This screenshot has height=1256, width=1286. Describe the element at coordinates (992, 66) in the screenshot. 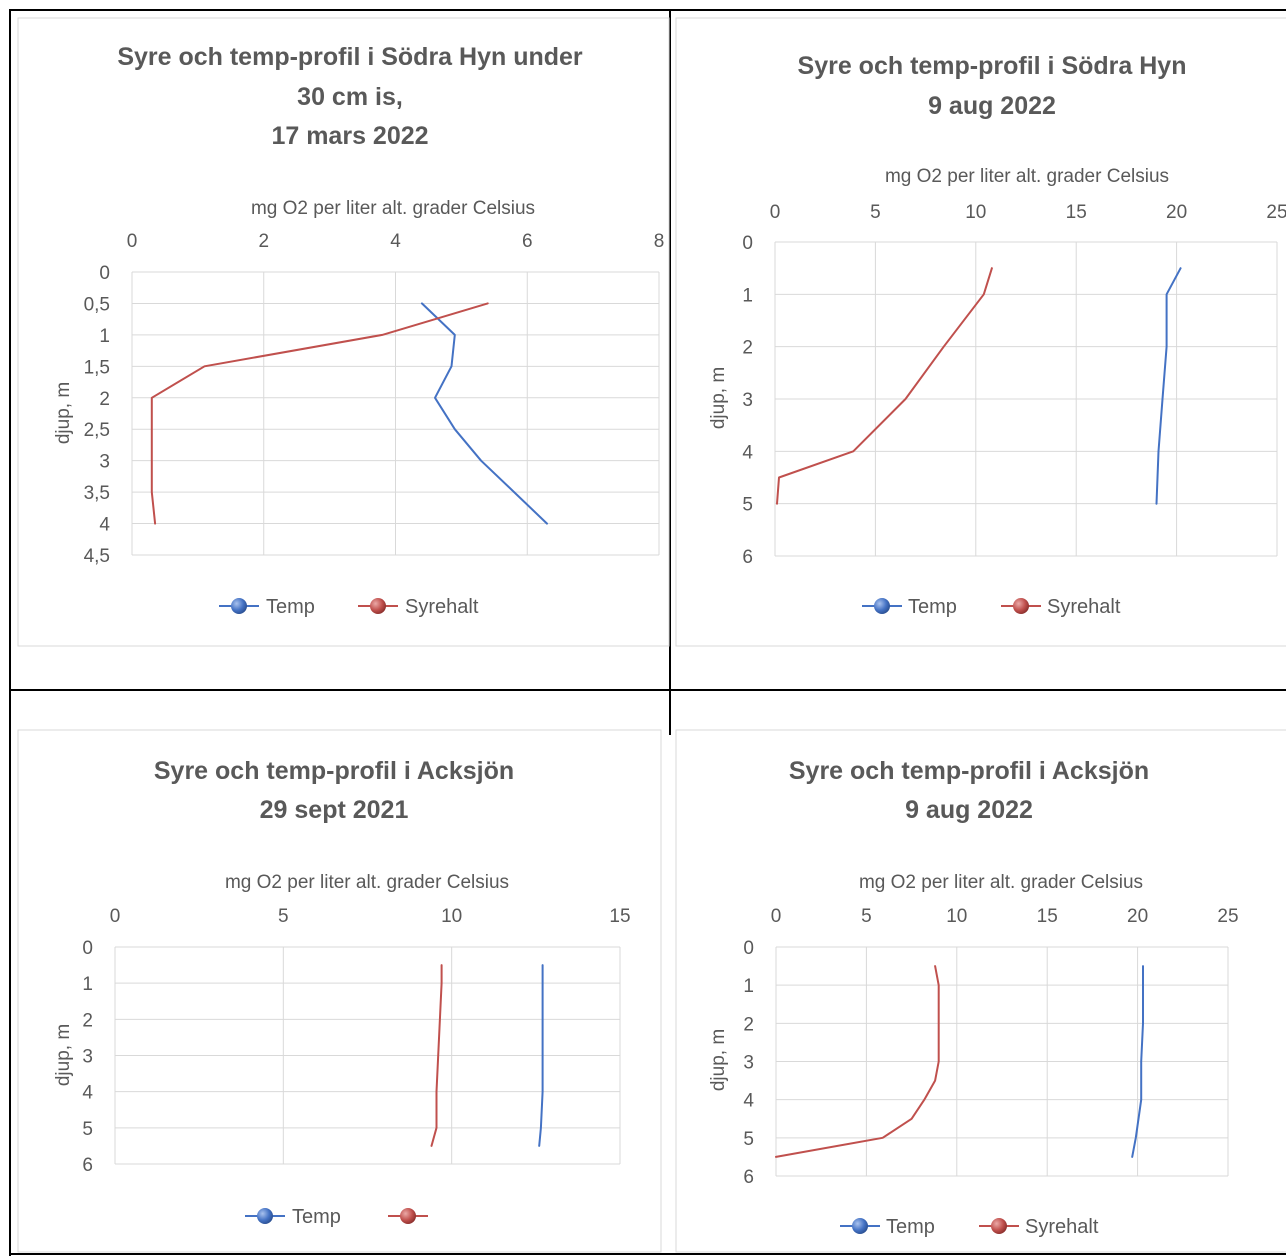

I see `chart-title-line-1: Syre och temp-profil i Södra Hyn` at that location.